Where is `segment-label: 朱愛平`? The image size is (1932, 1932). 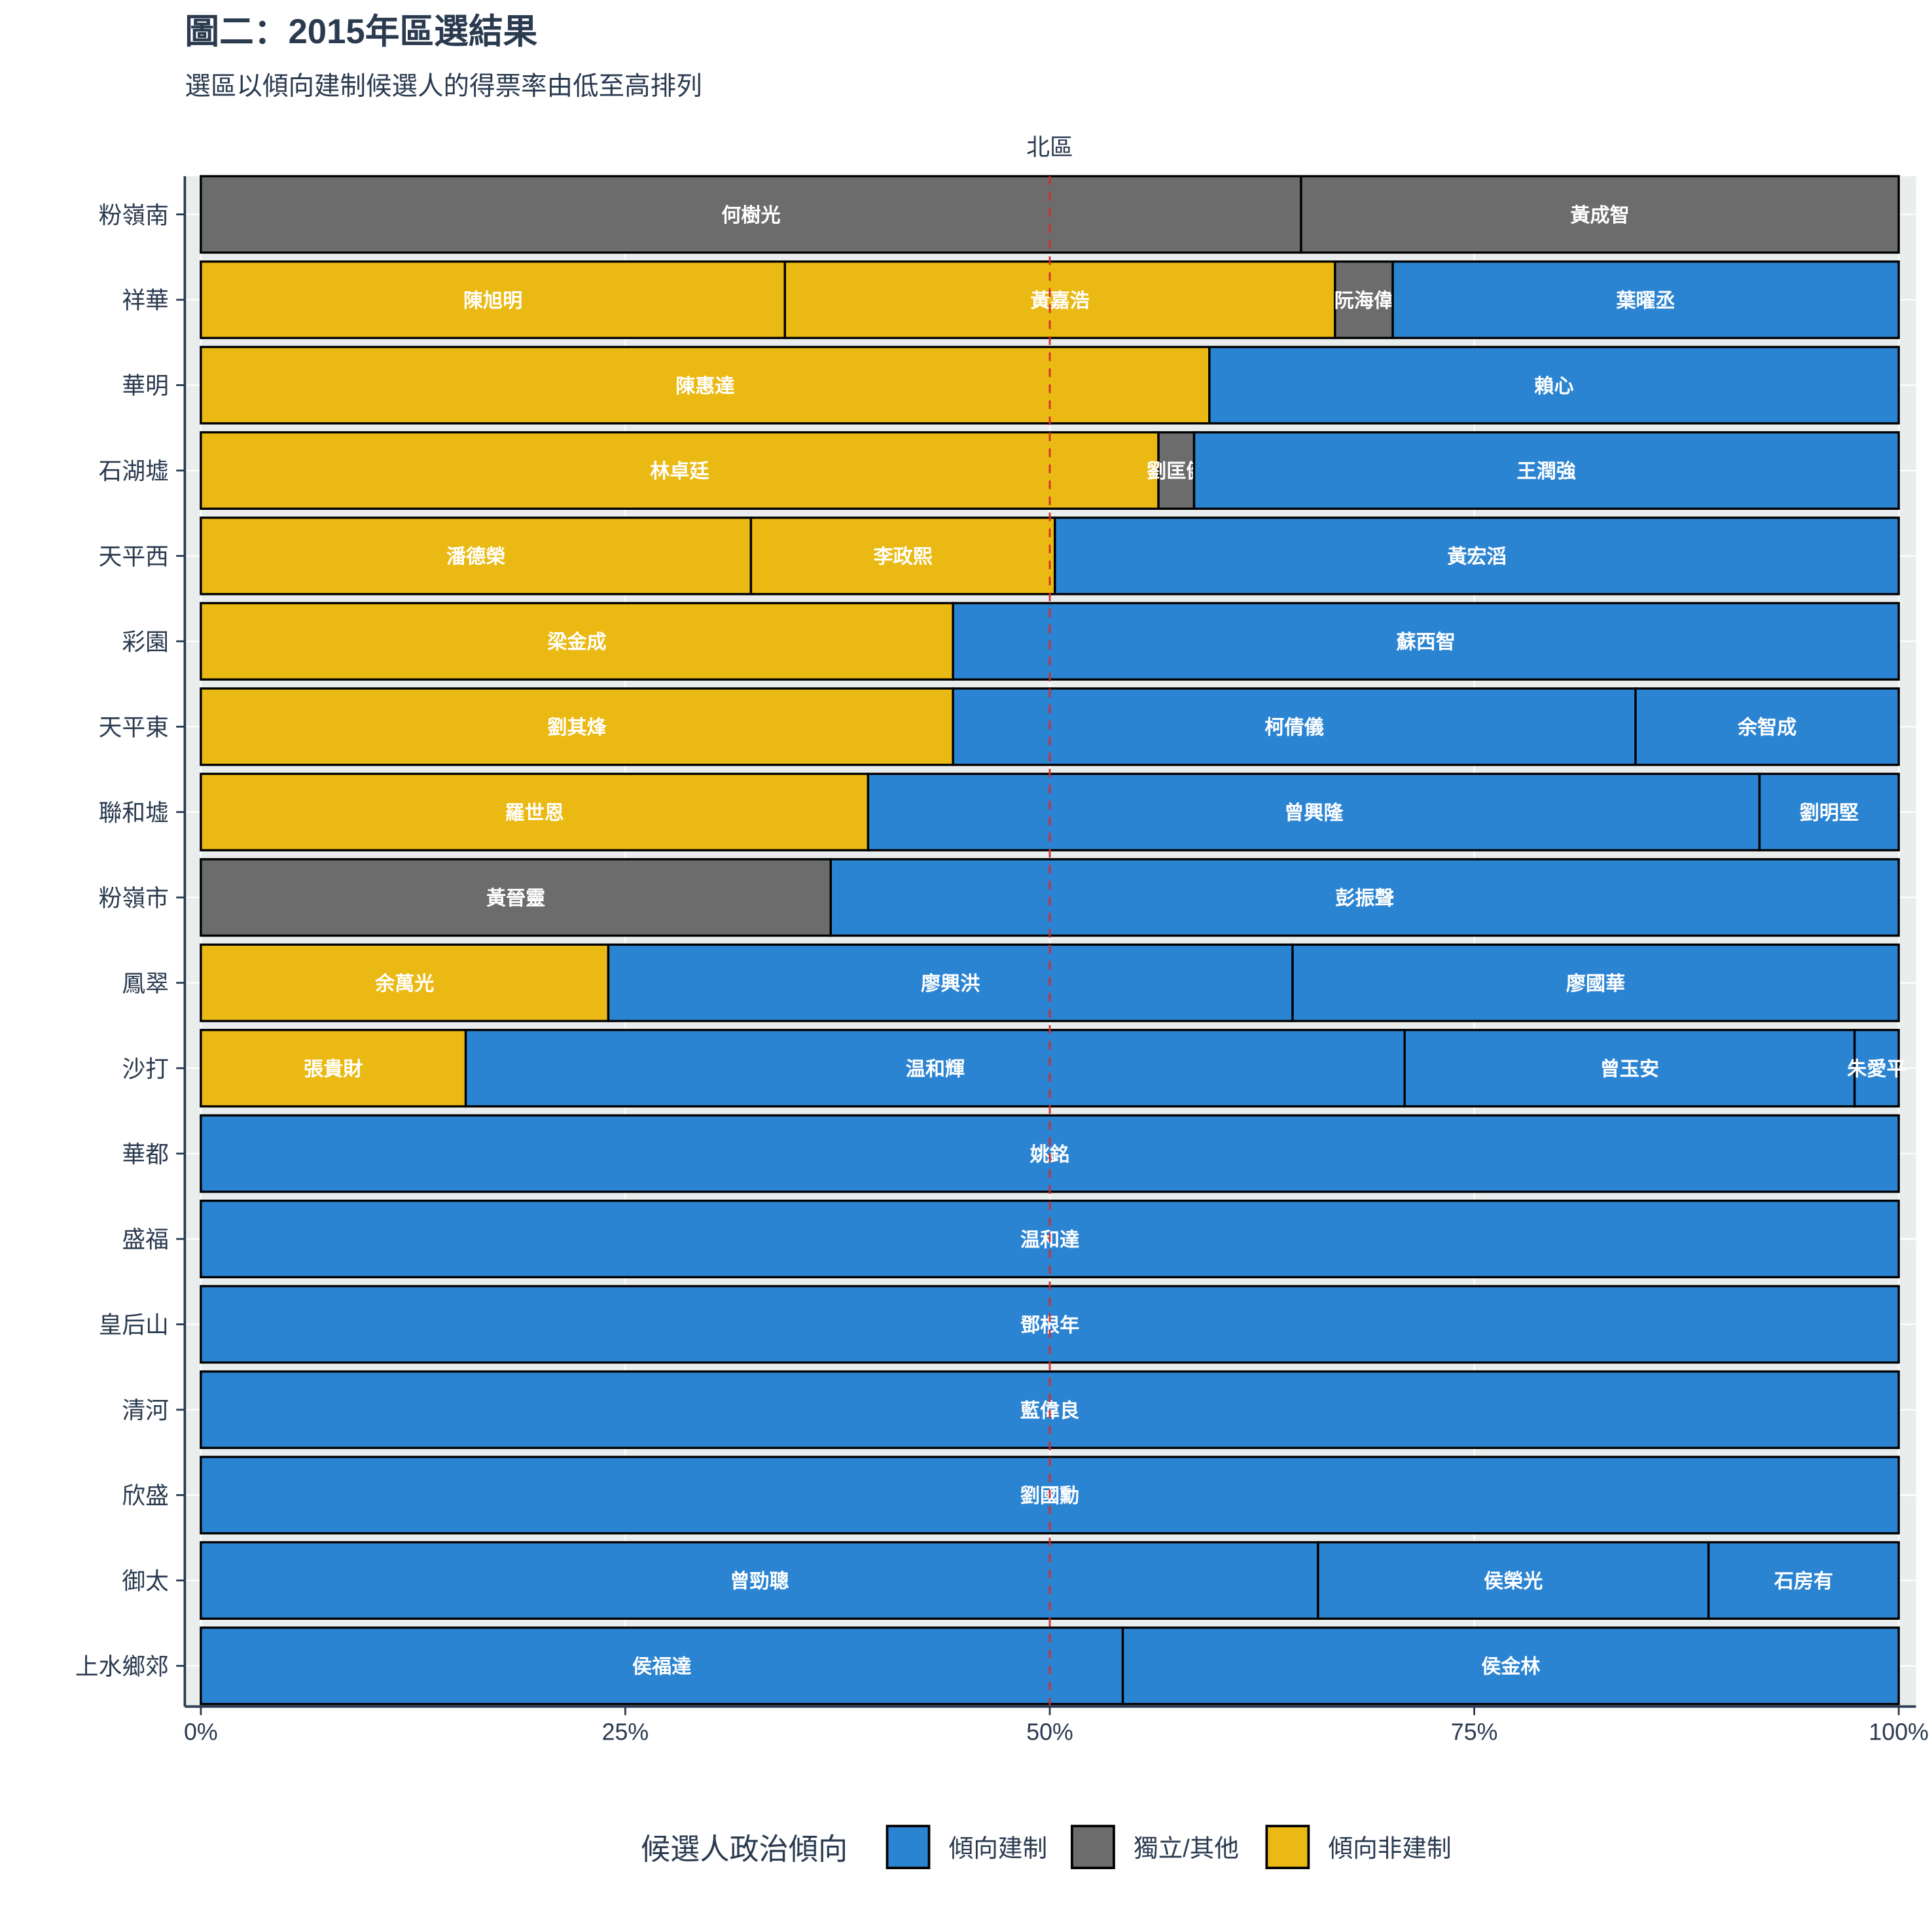 segment-label: 朱愛平 is located at coordinates (1876, 1069).